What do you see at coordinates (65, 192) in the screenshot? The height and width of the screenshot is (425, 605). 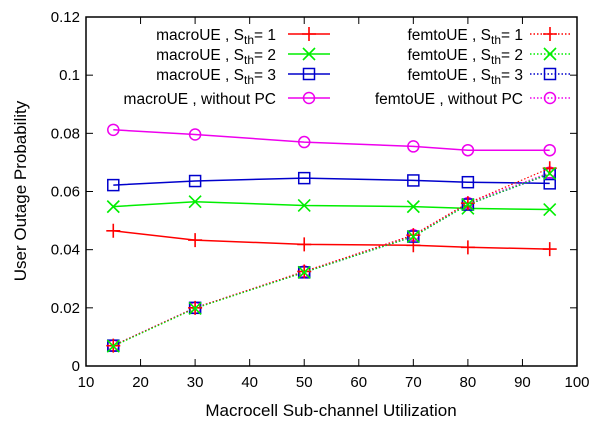 I see `y-tick-label: 0.06` at bounding box center [65, 192].